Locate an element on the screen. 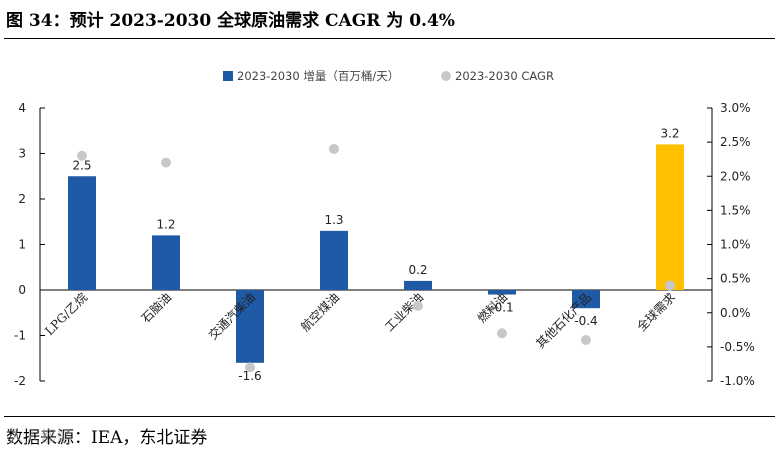 This screenshot has width=781, height=454. right-tick-label: 1.5% is located at coordinates (735, 210).